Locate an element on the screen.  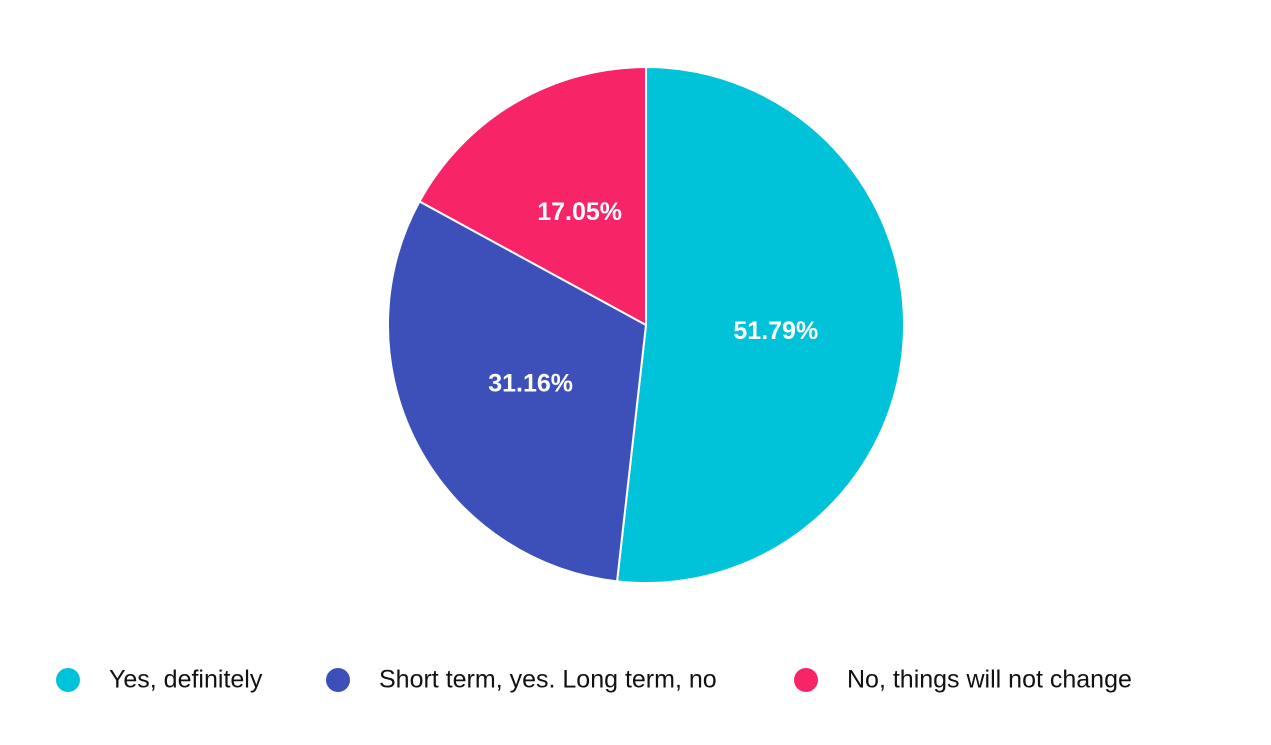
value-label: 51.79% is located at coordinates (775, 331).